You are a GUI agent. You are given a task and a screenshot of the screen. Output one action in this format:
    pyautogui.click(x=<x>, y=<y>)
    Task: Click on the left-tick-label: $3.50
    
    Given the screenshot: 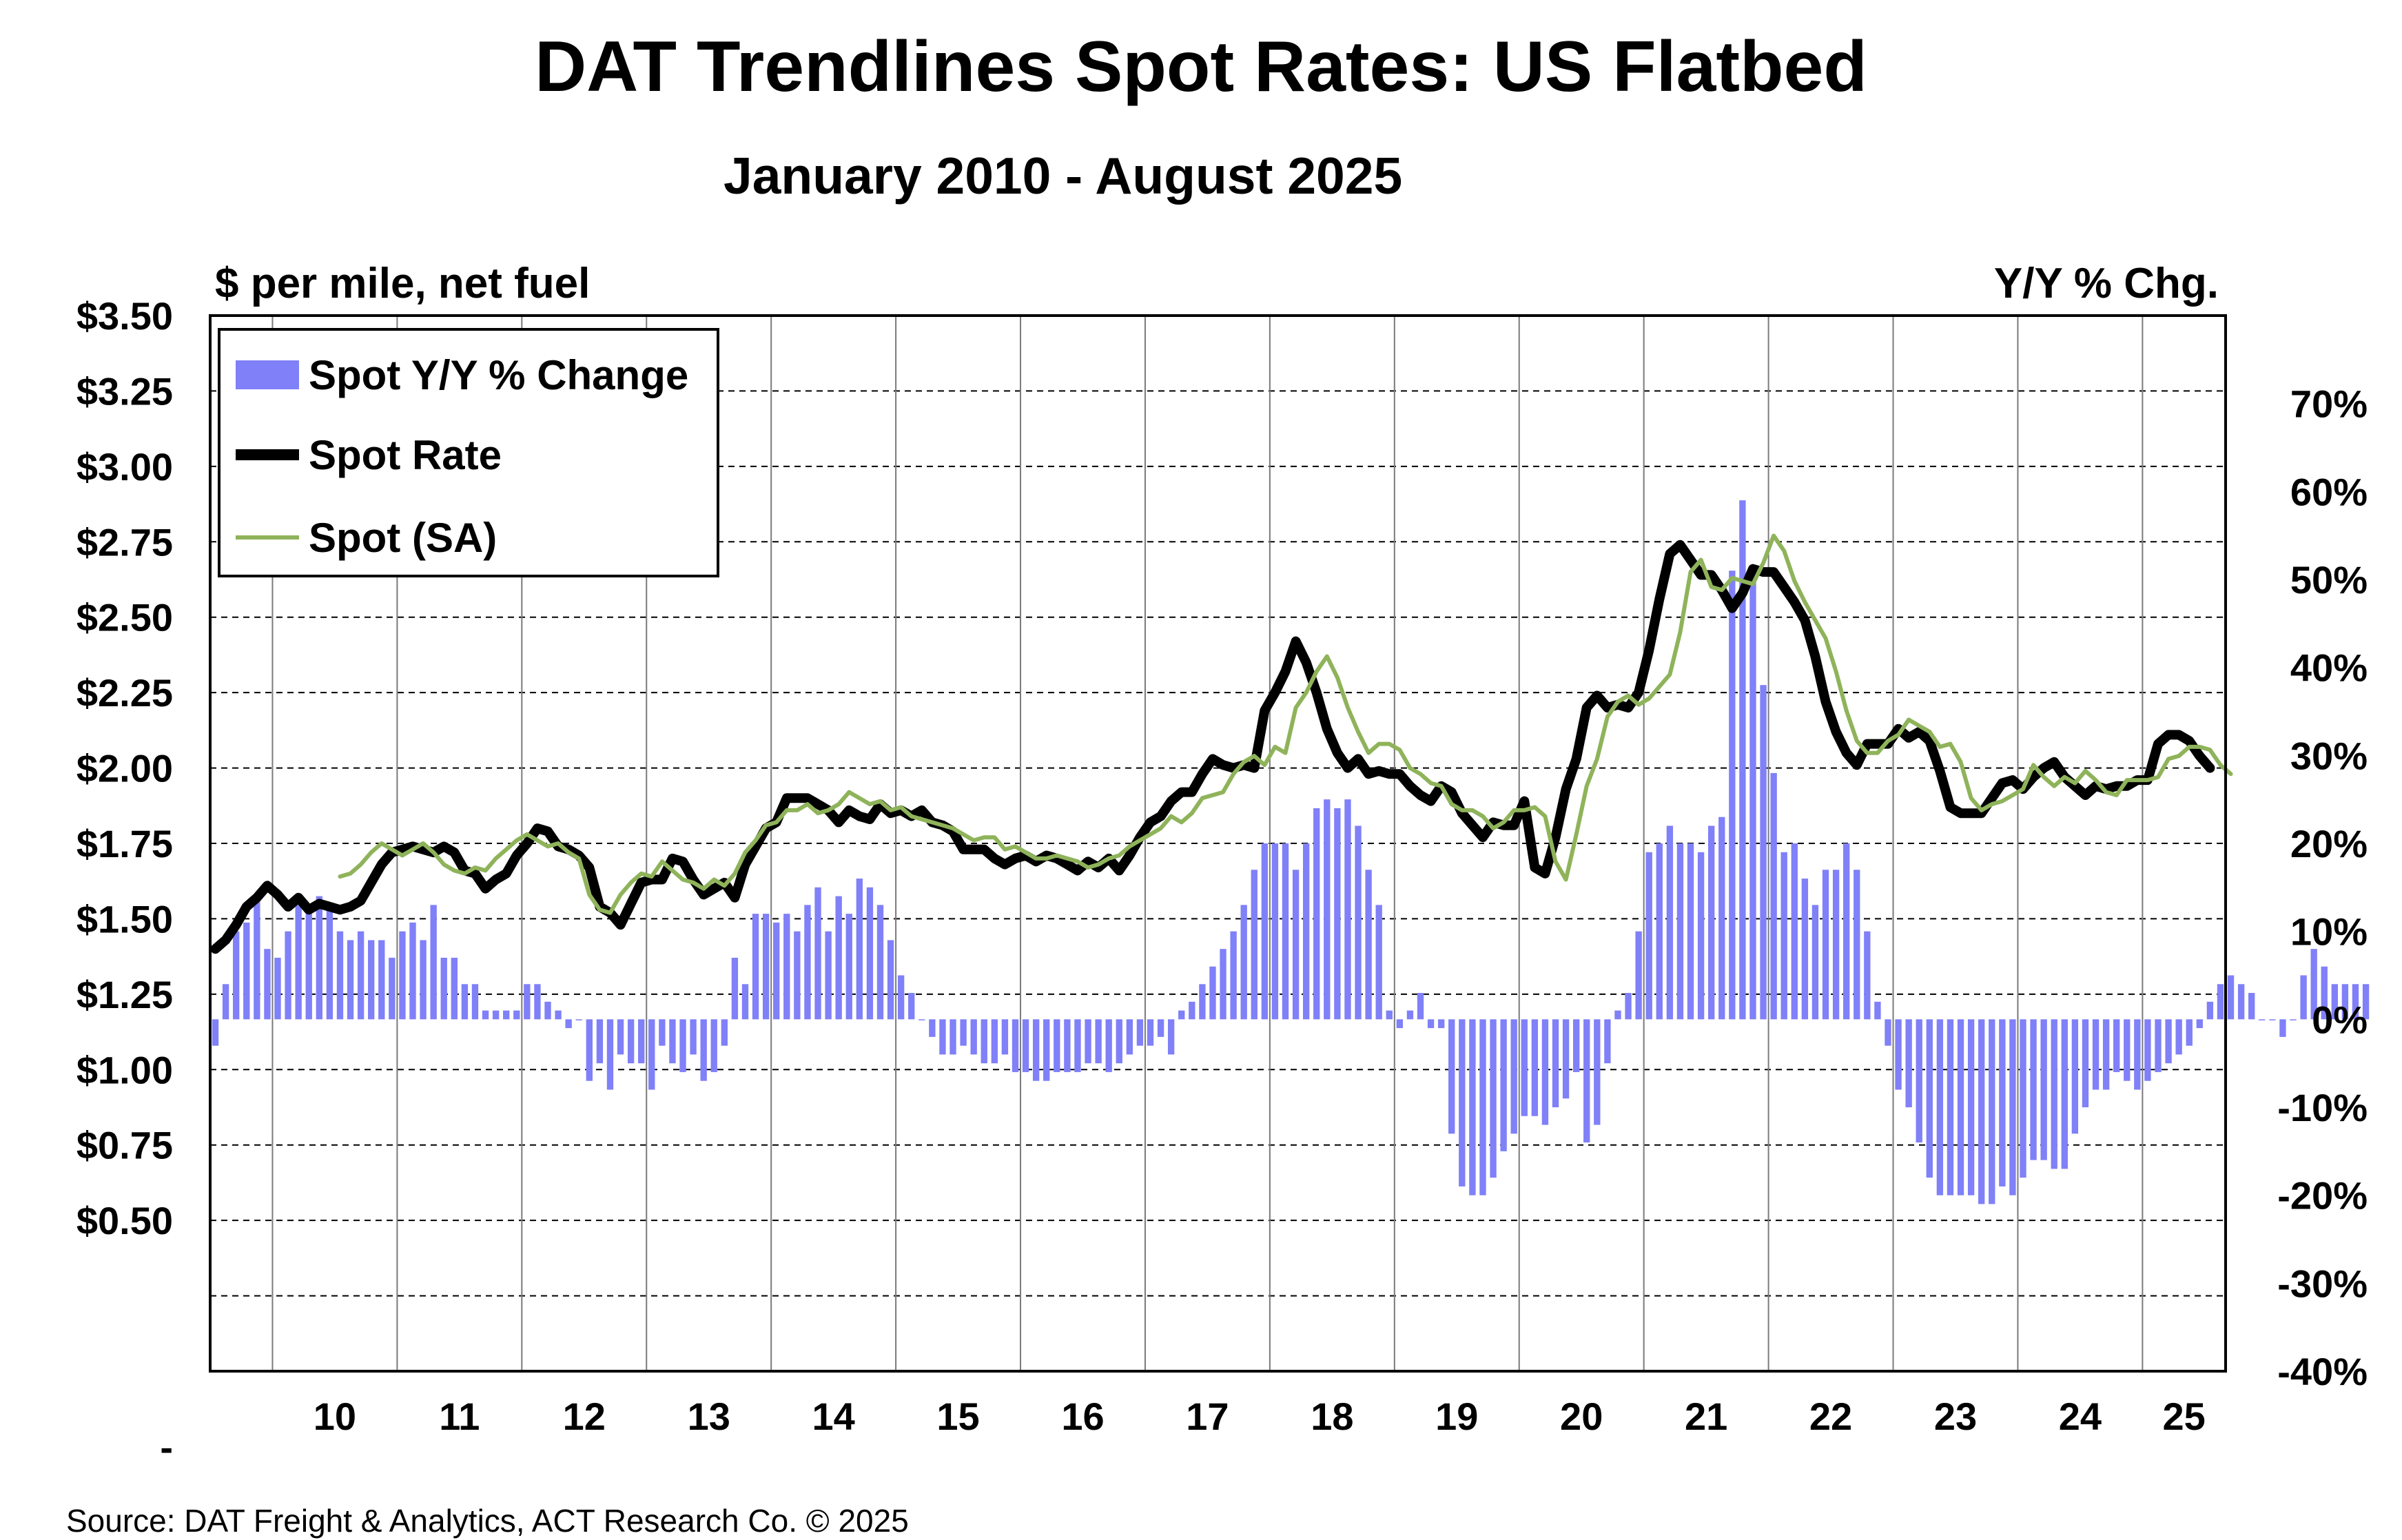 What is the action you would take?
    pyautogui.click(x=124, y=316)
    